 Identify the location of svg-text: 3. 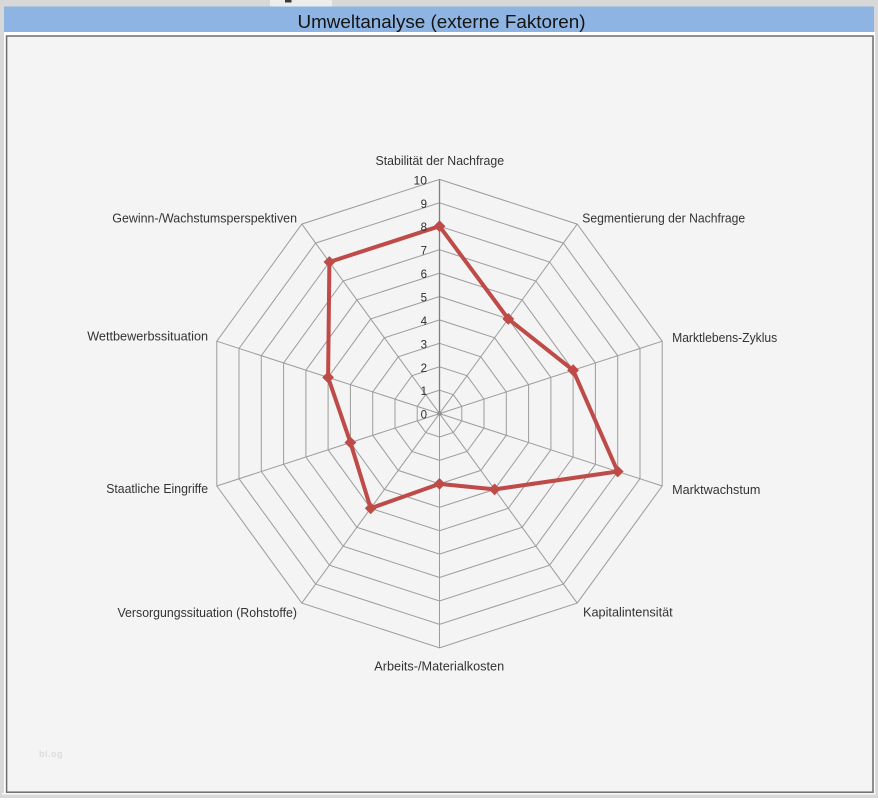
(424, 345).